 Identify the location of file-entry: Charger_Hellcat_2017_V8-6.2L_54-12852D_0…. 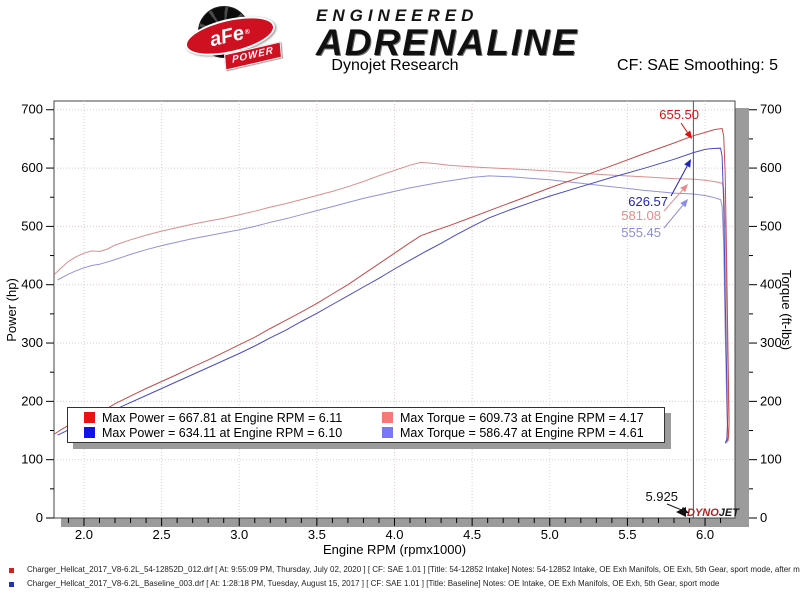
(400, 571).